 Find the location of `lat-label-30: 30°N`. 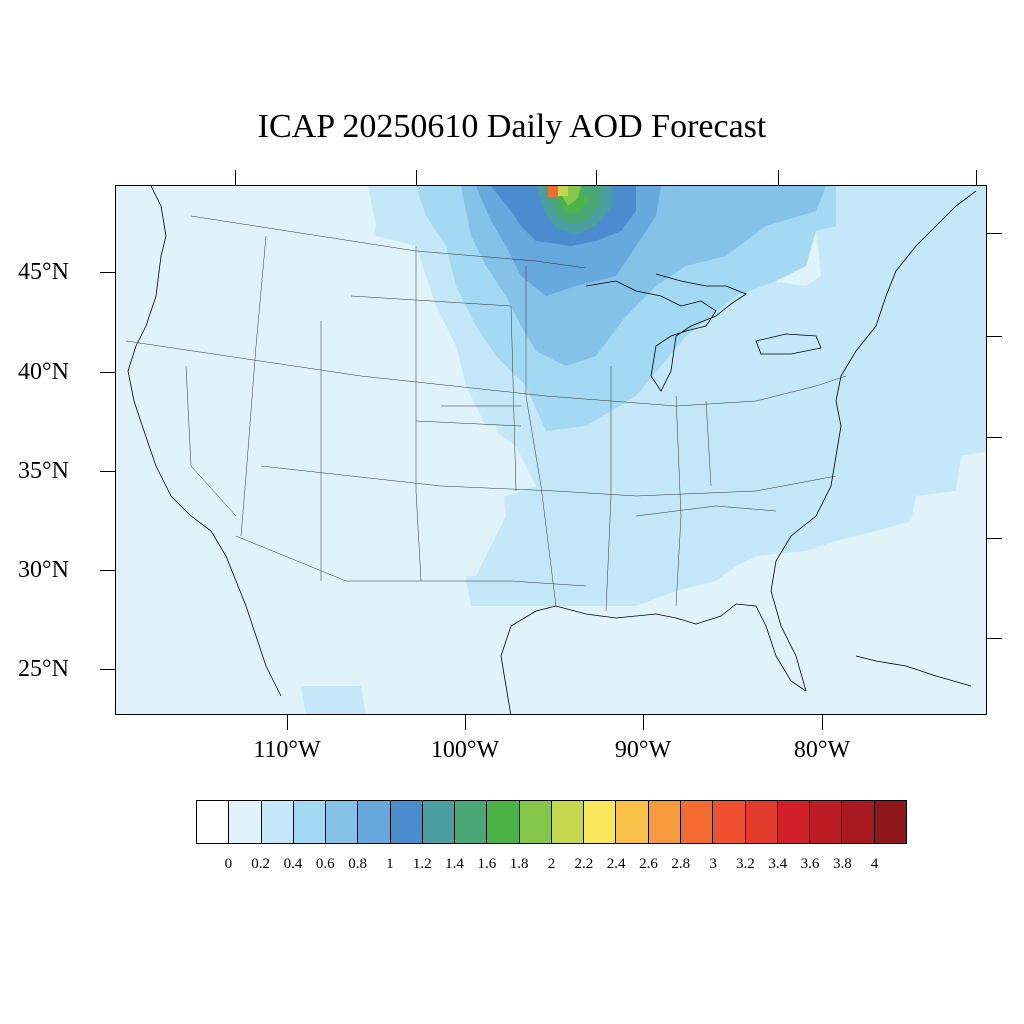

lat-label-30: 30°N is located at coordinates (43, 570).